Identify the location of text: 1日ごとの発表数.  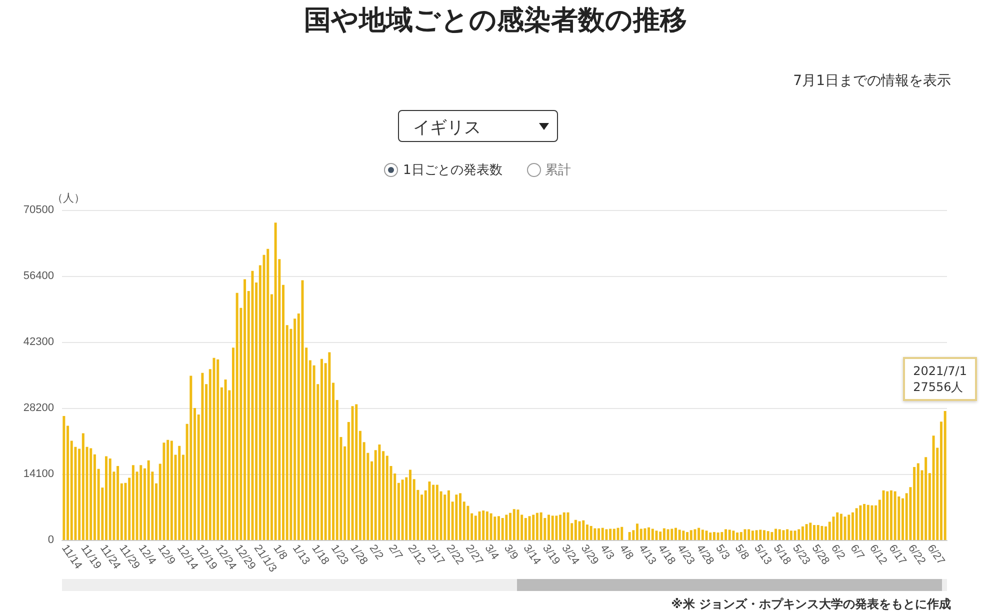
(452, 170).